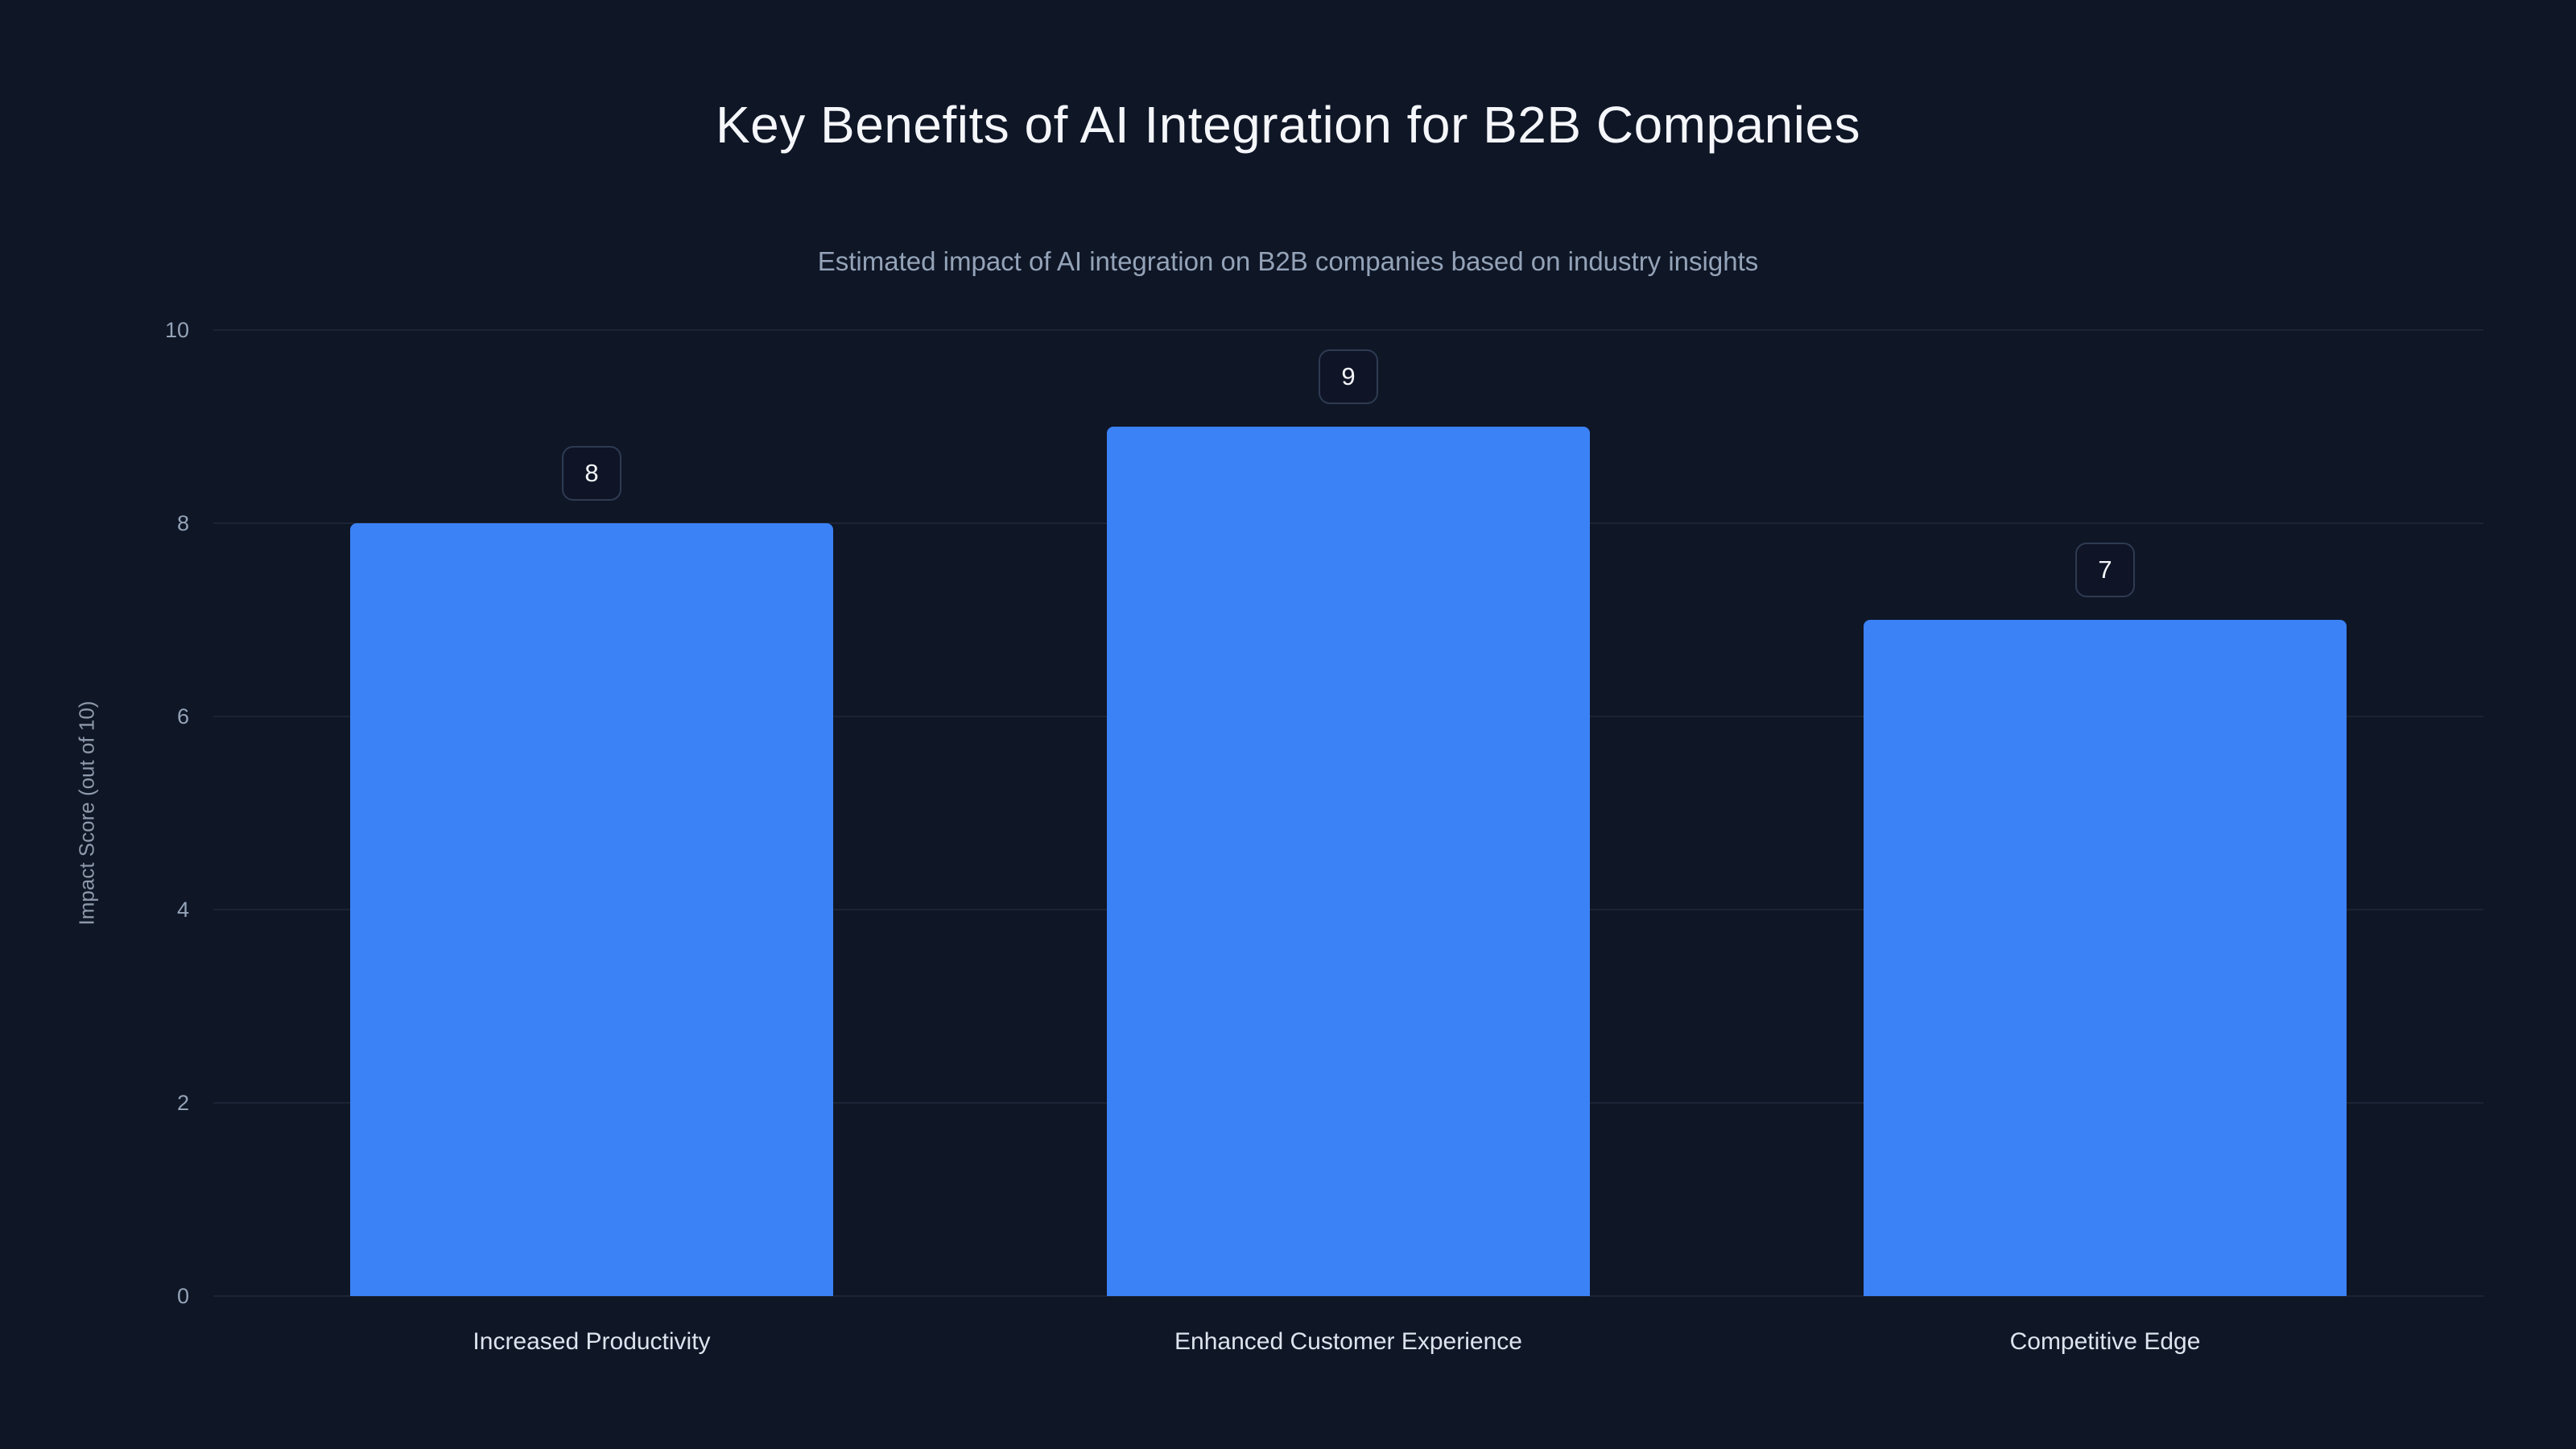 Image resolution: width=2576 pixels, height=1449 pixels. Describe the element at coordinates (2105, 570) in the screenshot. I see `bar-value-badge: 7` at that location.